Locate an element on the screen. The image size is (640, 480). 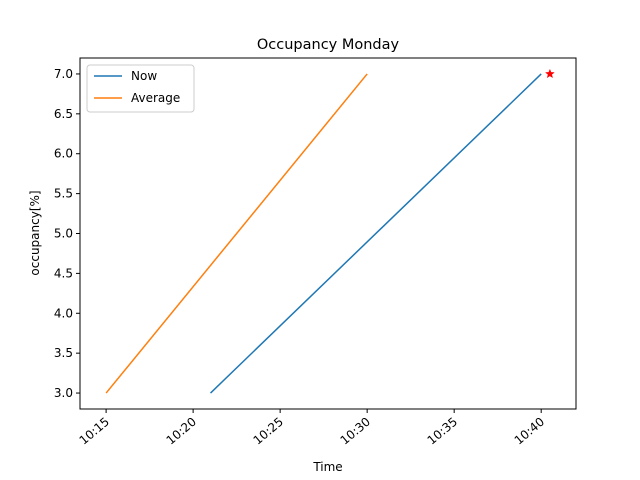
y-tick-label: 3.0 is located at coordinates (63, 393).